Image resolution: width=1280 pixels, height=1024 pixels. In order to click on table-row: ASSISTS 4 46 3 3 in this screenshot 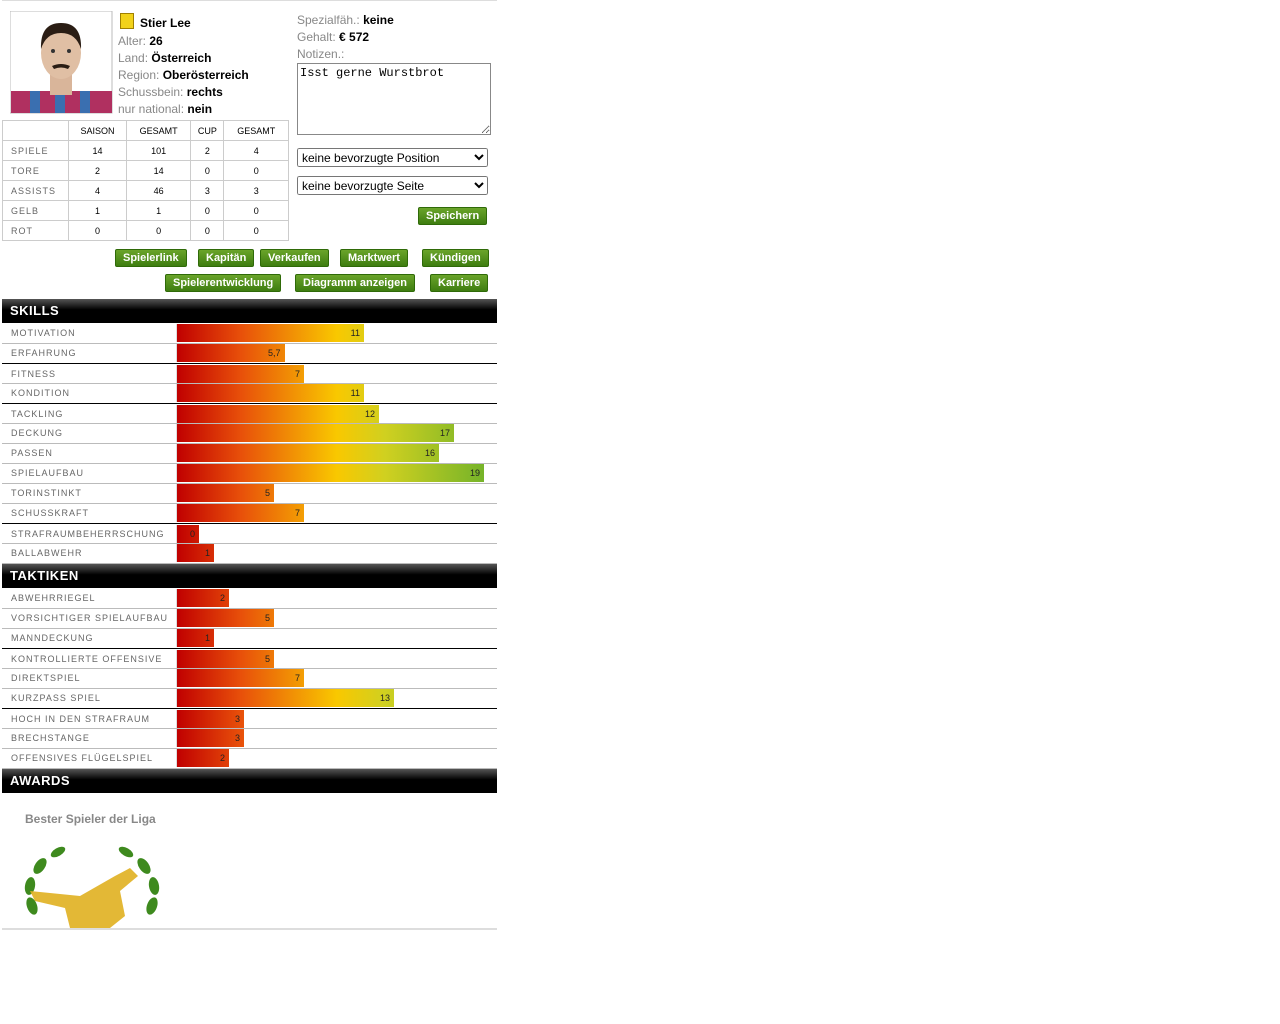, I will do `click(145, 190)`.